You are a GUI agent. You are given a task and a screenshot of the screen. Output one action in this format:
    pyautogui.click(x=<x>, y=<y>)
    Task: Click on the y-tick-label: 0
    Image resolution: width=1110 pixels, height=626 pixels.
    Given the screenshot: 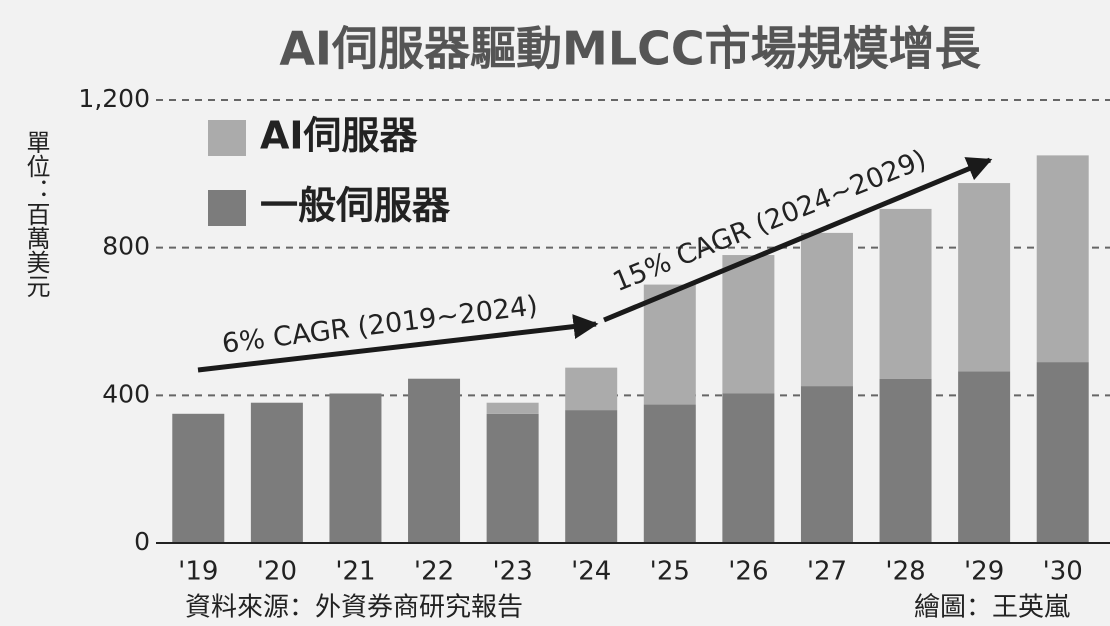 What is the action you would take?
    pyautogui.click(x=142, y=541)
    